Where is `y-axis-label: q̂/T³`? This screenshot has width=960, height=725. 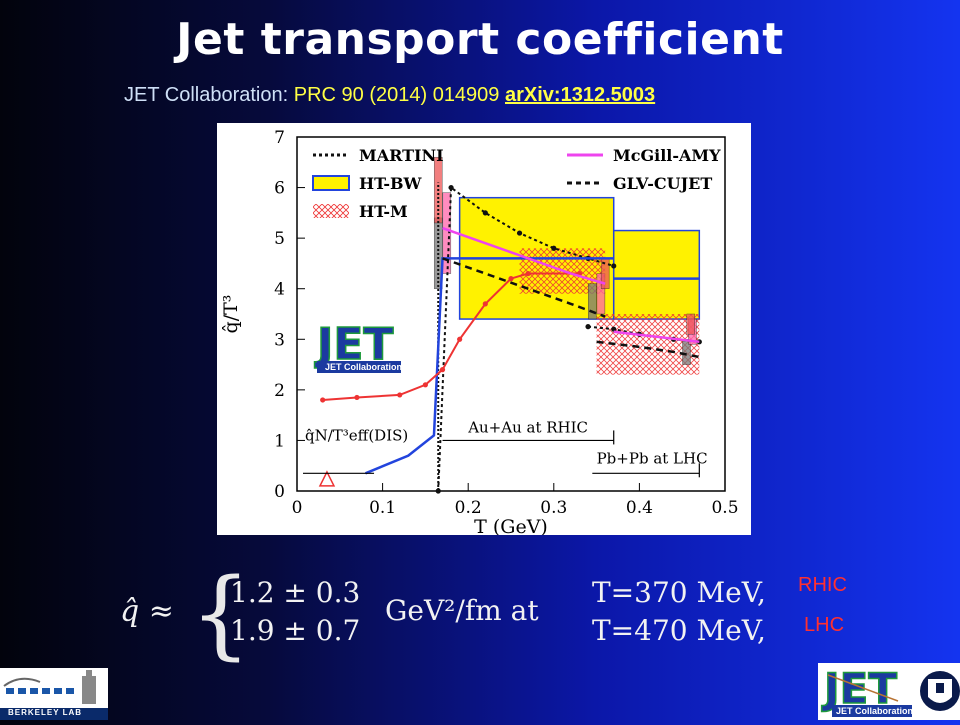 y-axis-label: q̂/T³ is located at coordinates (231, 314).